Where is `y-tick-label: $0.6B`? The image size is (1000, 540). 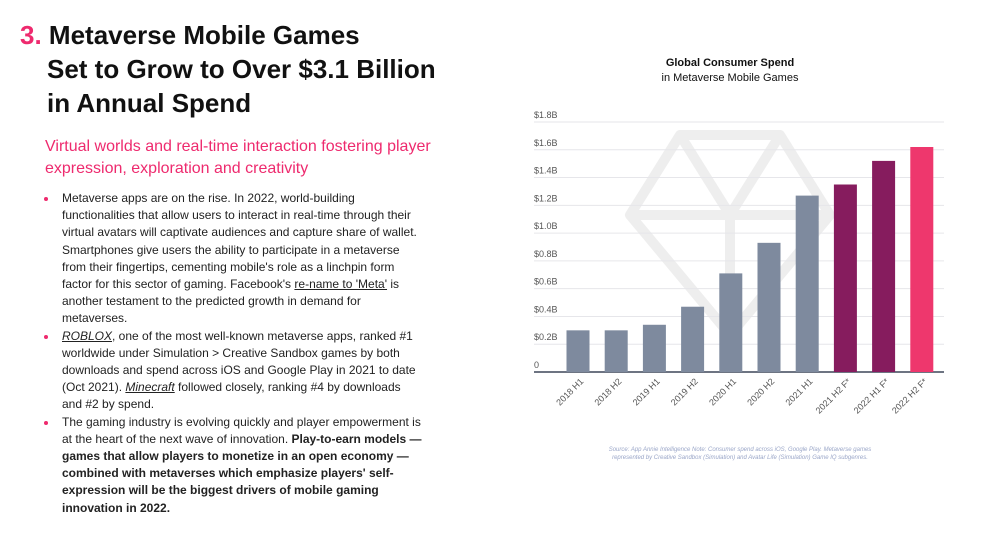
y-tick-label: $0.6B is located at coordinates (546, 282).